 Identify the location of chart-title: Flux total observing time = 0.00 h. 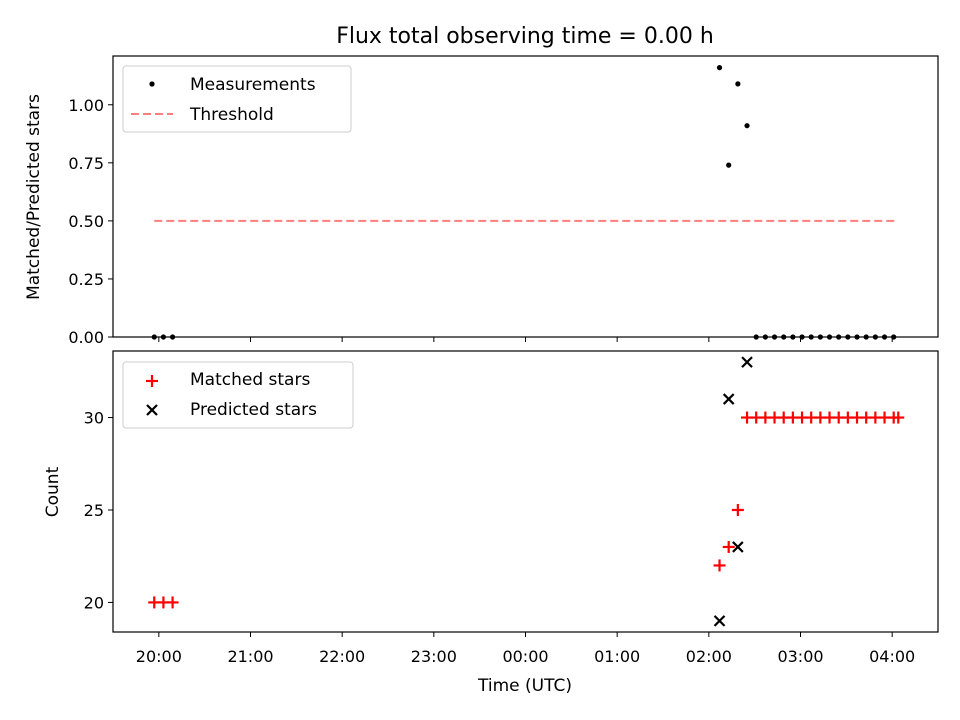
(525, 36).